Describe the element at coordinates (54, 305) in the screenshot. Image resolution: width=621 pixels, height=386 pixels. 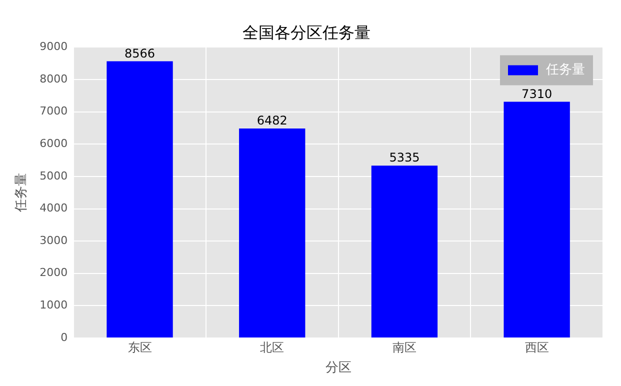
I see `y-tick-label: 1000` at that location.